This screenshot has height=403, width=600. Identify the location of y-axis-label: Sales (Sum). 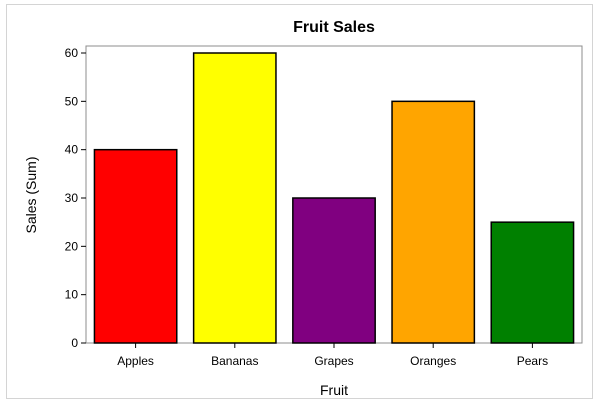
(31, 194).